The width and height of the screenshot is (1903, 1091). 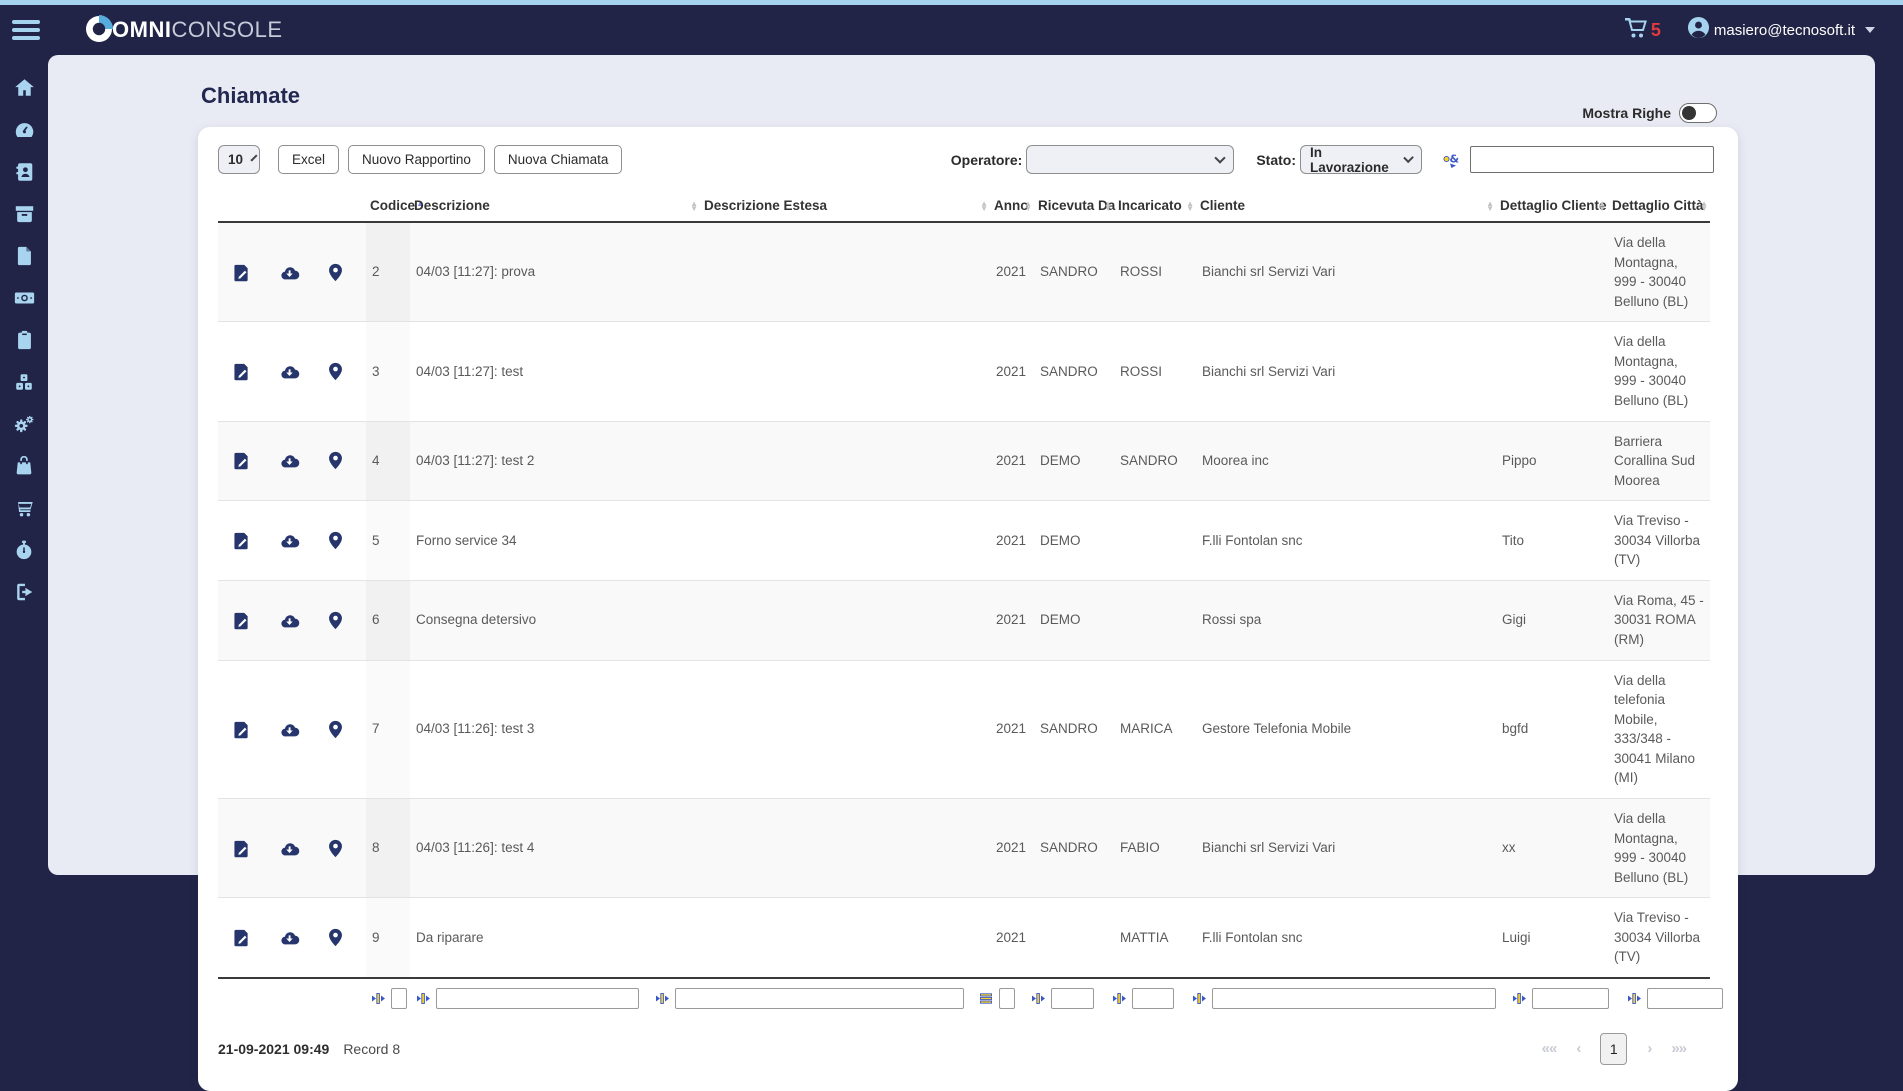 I want to click on col-codice: Codice▲, so click(x=388, y=206).